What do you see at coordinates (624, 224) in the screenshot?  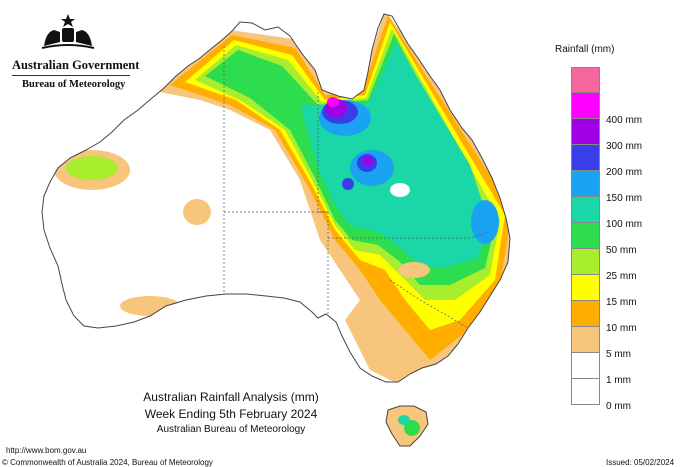 I see `legend-label: 100 mm` at bounding box center [624, 224].